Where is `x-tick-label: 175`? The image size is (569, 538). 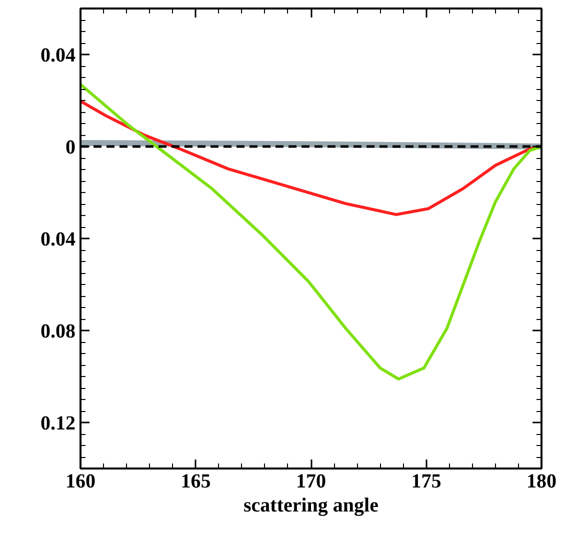
x-tick-label: 175 is located at coordinates (426, 481).